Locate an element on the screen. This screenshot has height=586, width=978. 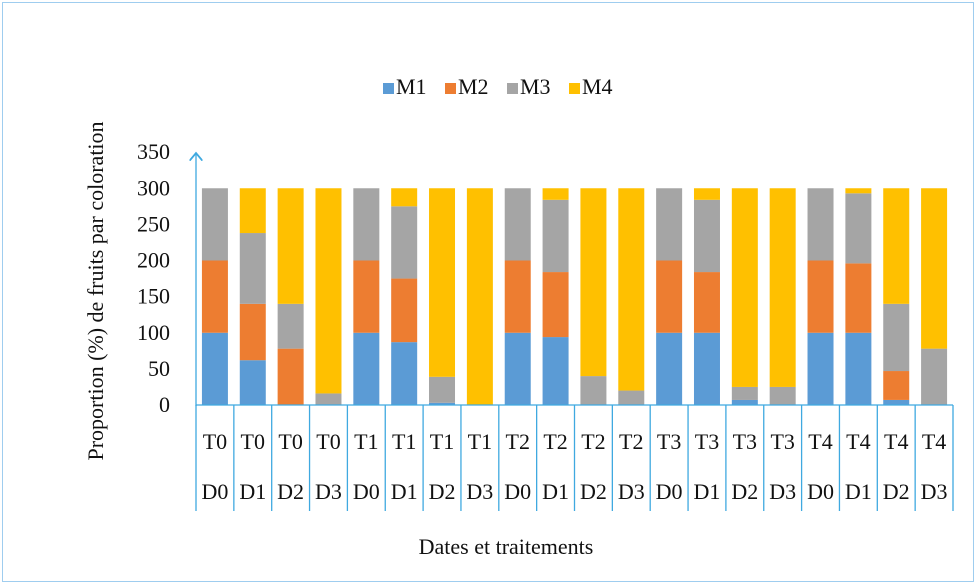
y-tick-label: 350 is located at coordinates (153, 151).